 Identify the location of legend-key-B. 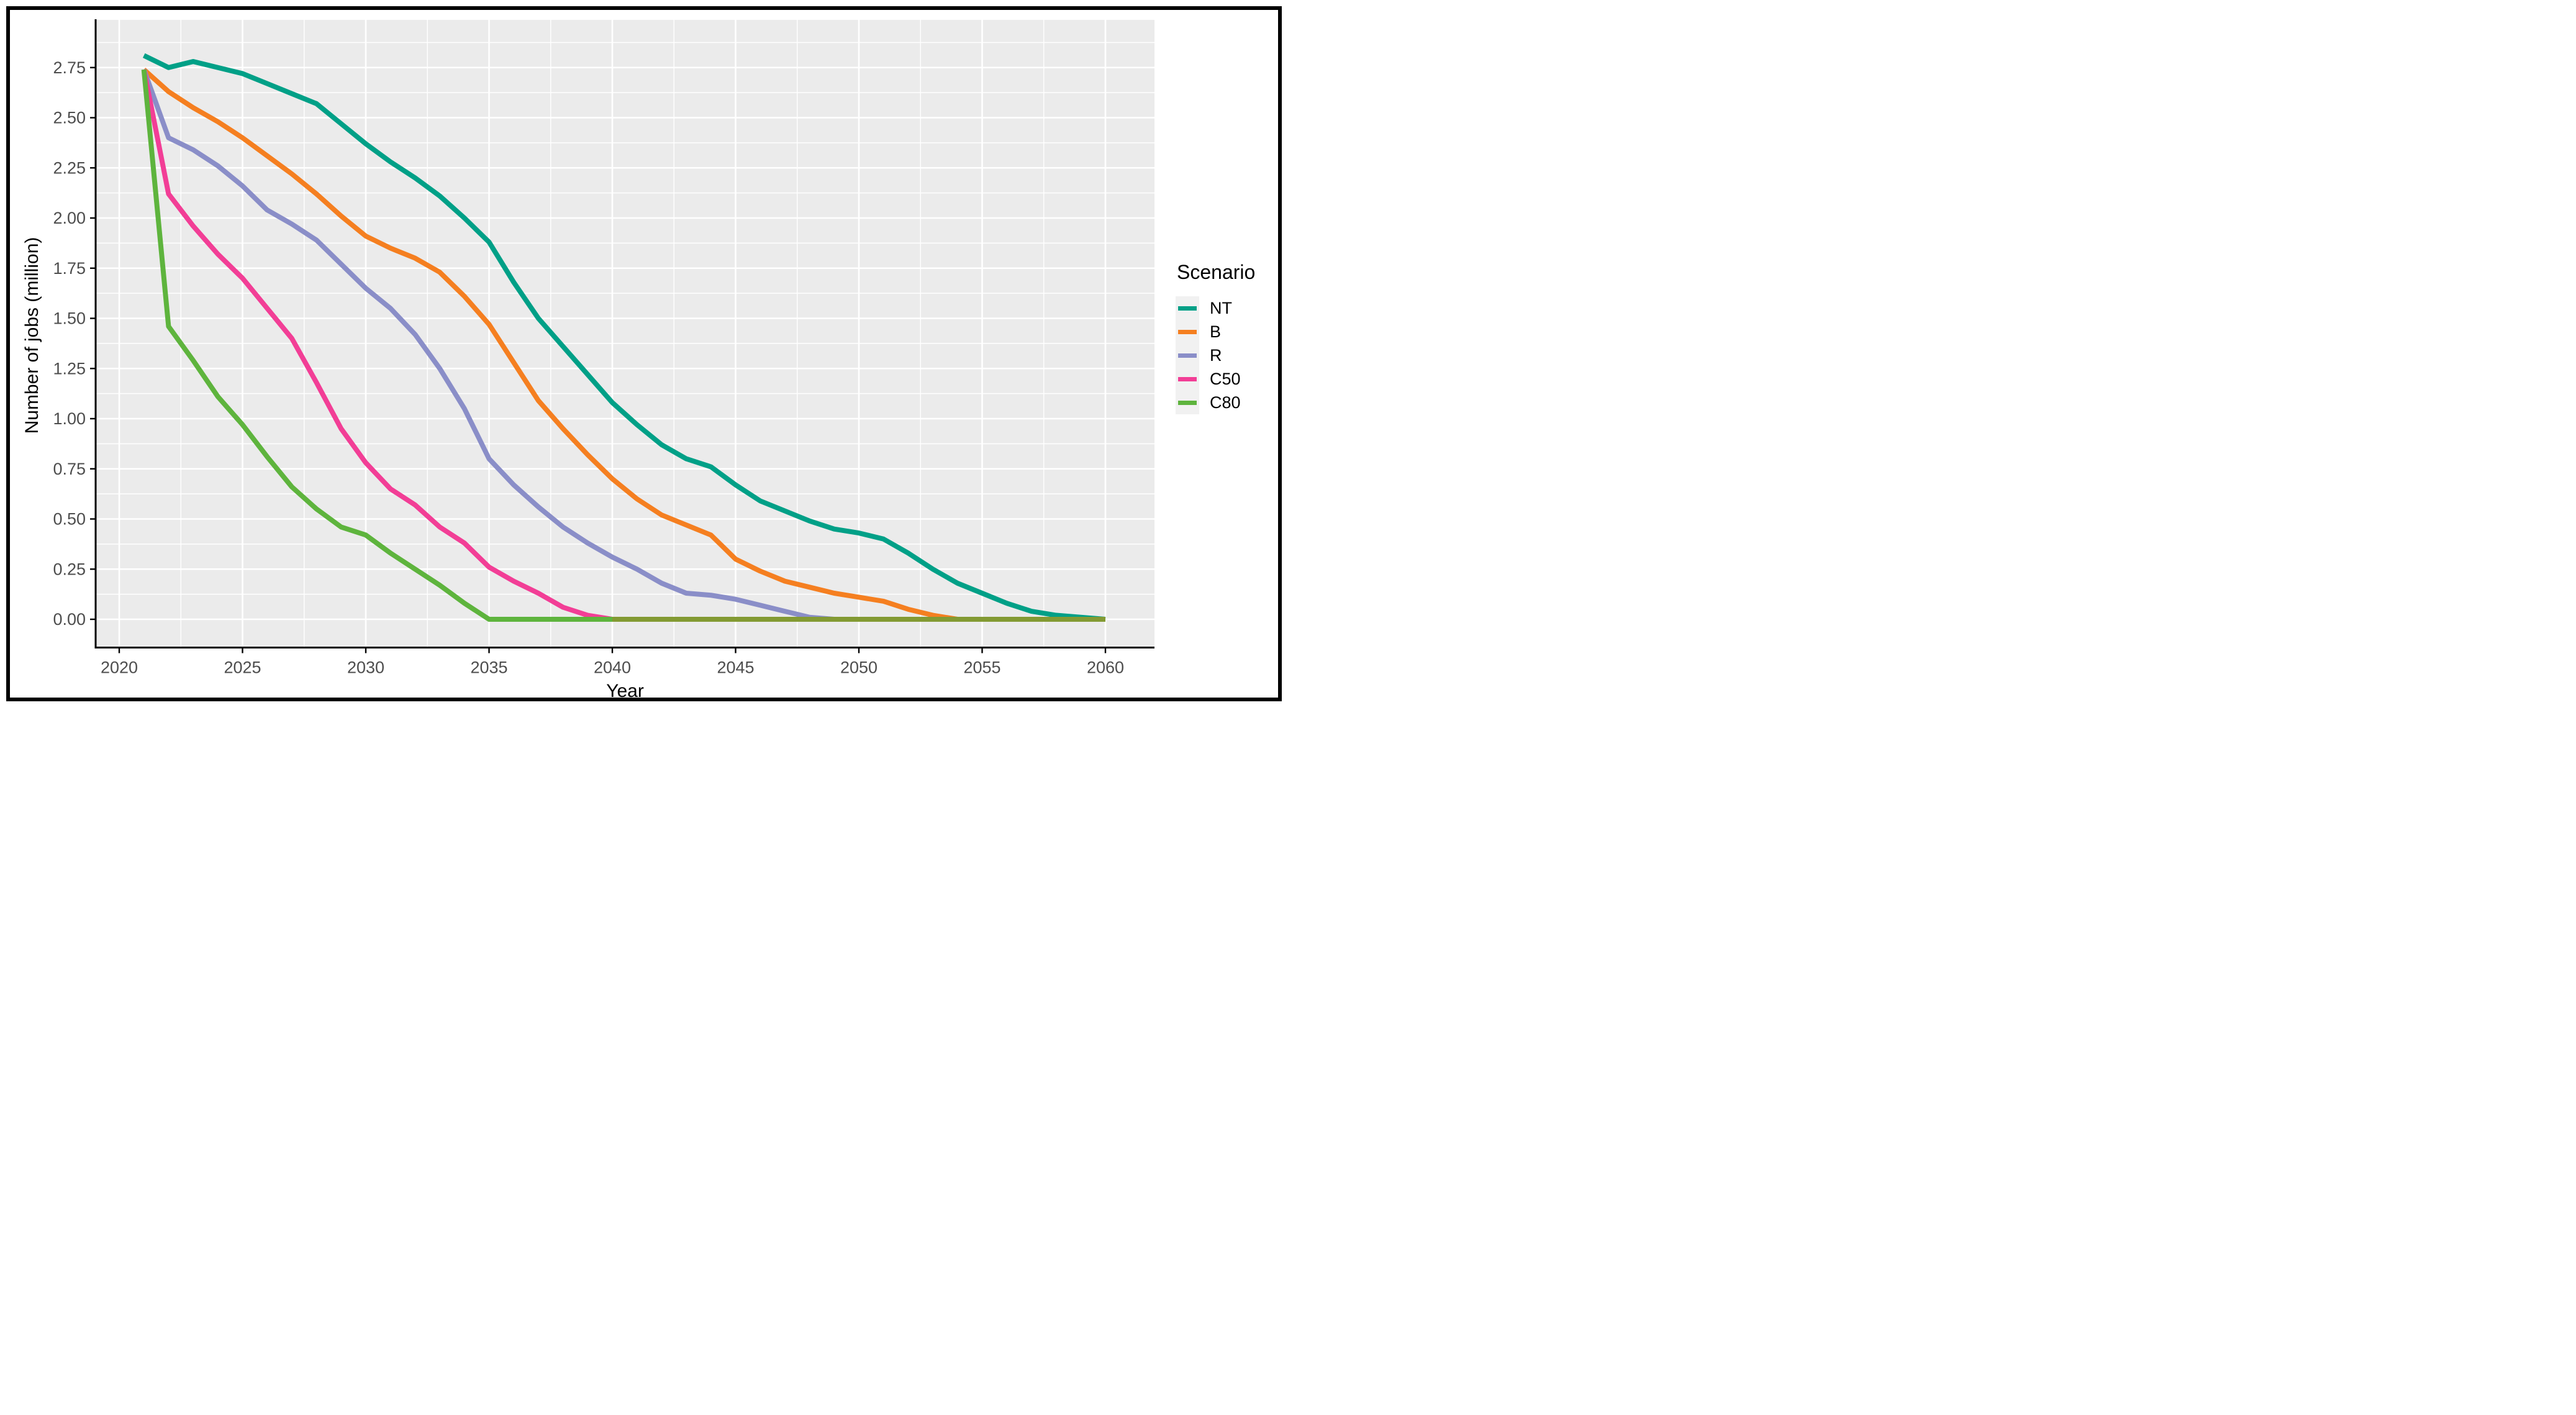
(1187, 332).